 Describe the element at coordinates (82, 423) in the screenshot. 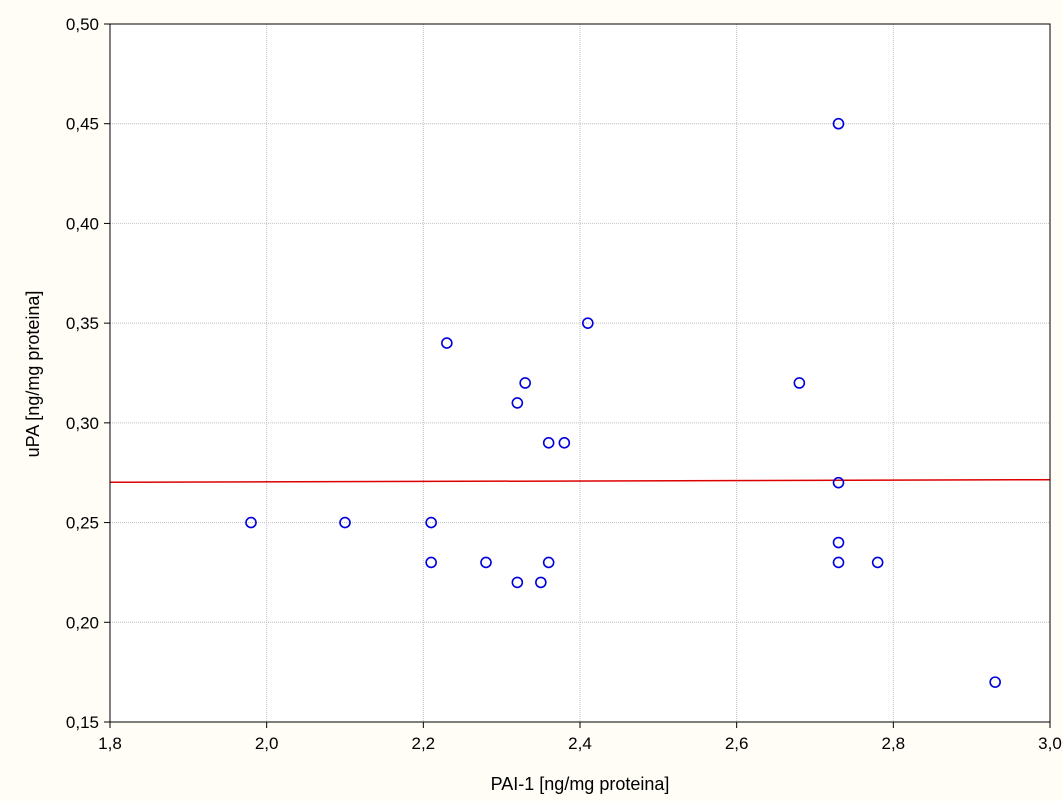

I see `y-tick-label: 0,30` at that location.